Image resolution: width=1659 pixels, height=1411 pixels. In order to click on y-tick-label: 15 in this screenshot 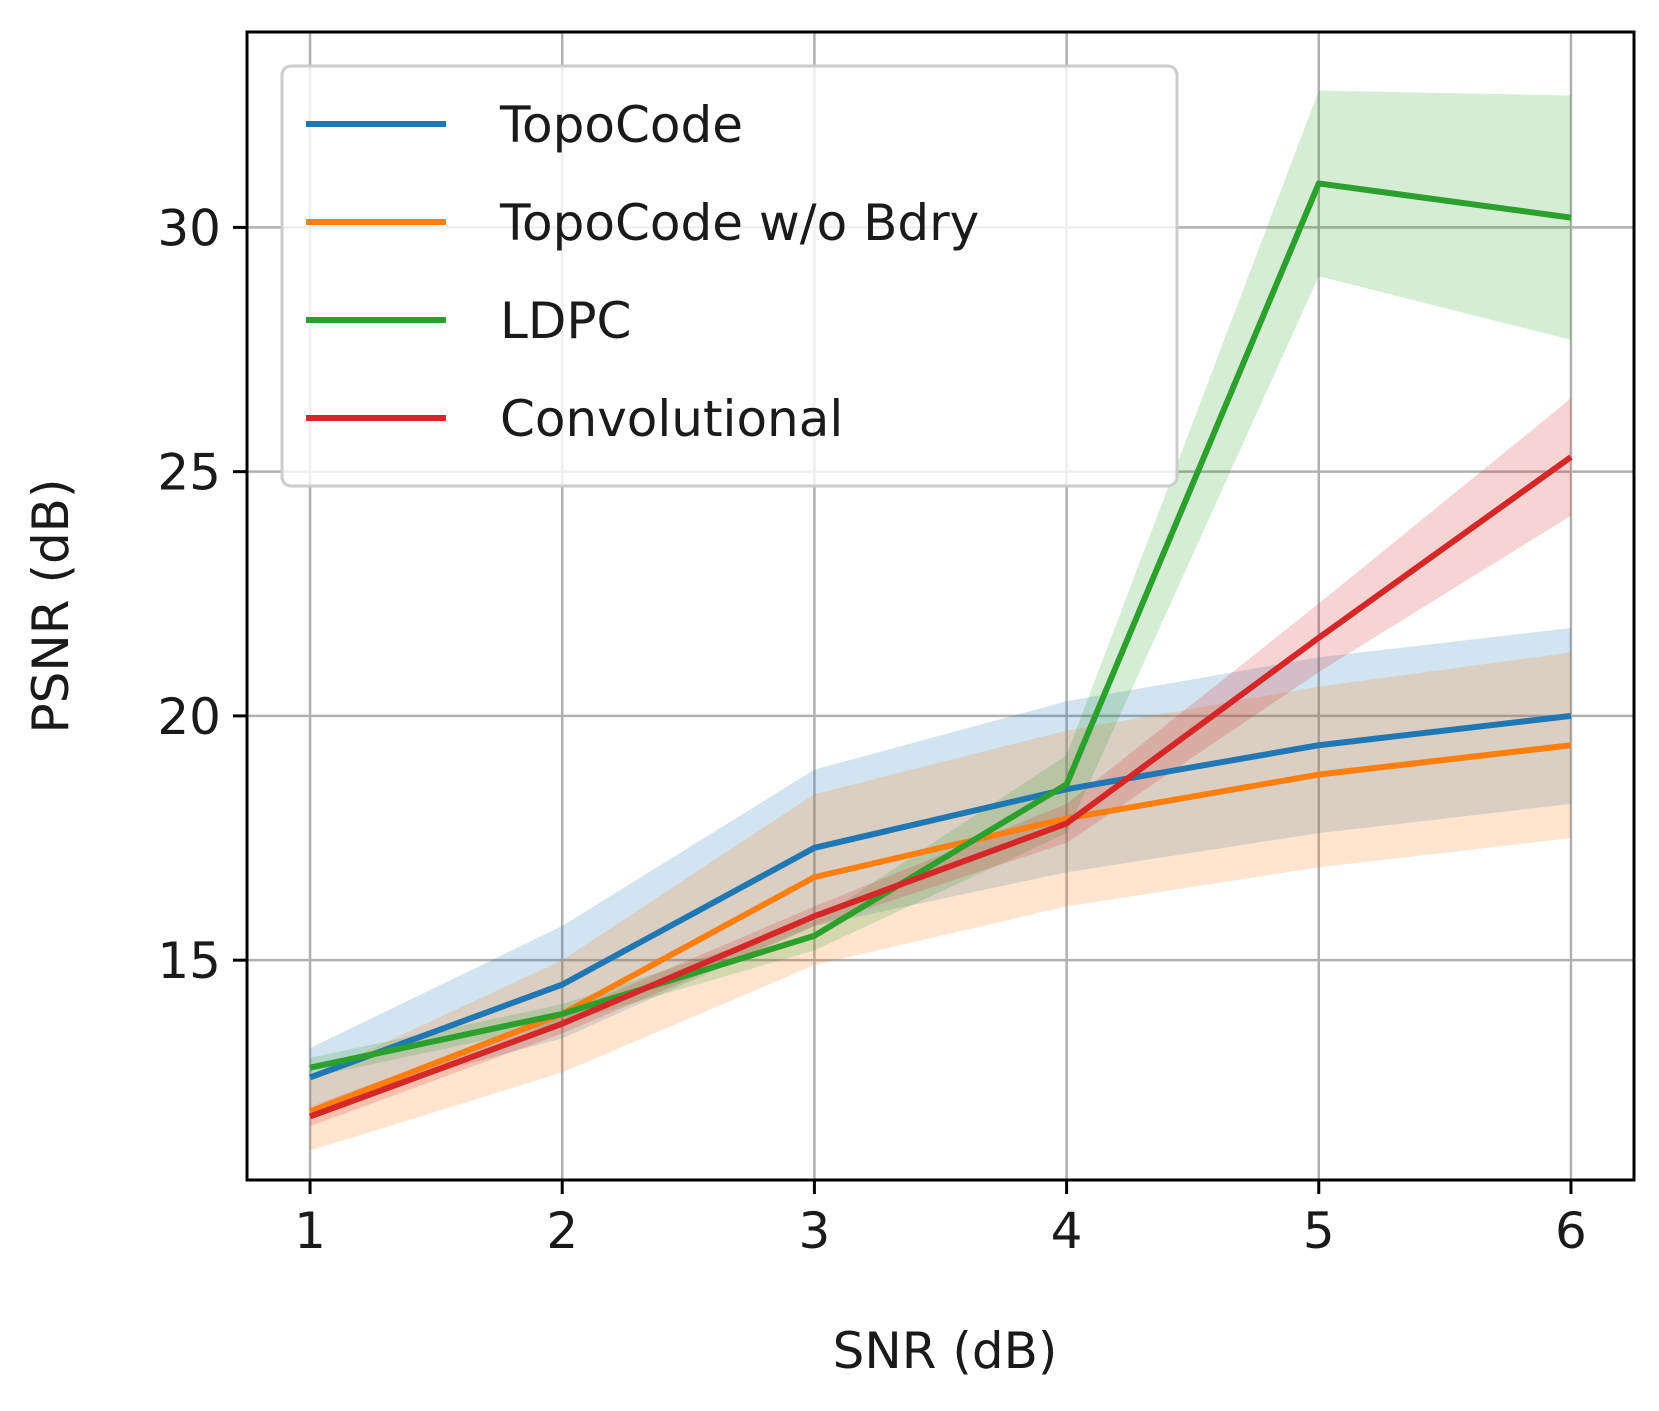, I will do `click(189, 961)`.